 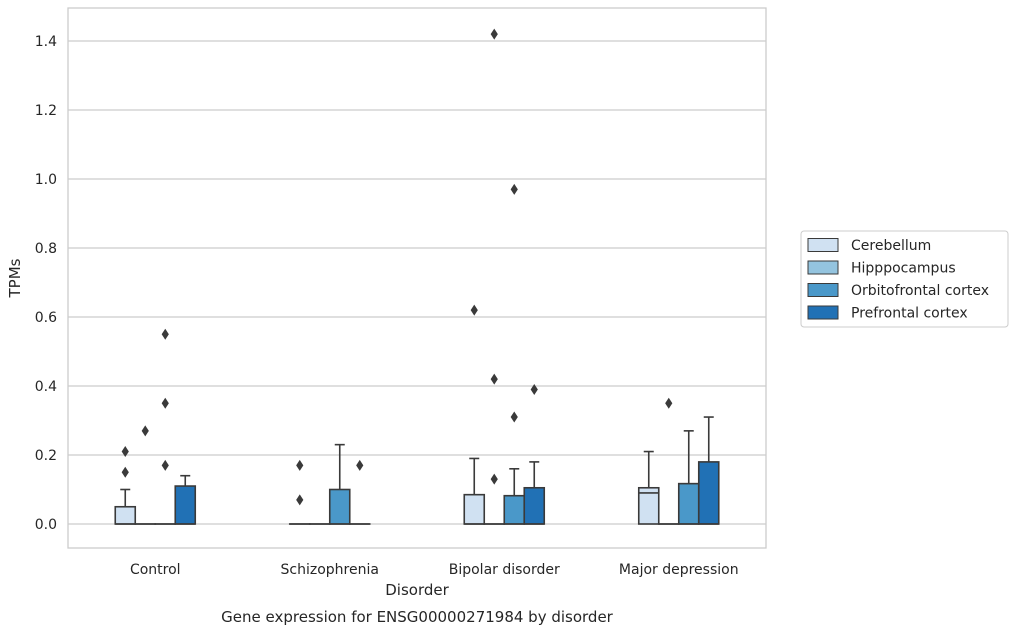 What do you see at coordinates (155, 570) in the screenshot?
I see `x-tick-label: Control` at bounding box center [155, 570].